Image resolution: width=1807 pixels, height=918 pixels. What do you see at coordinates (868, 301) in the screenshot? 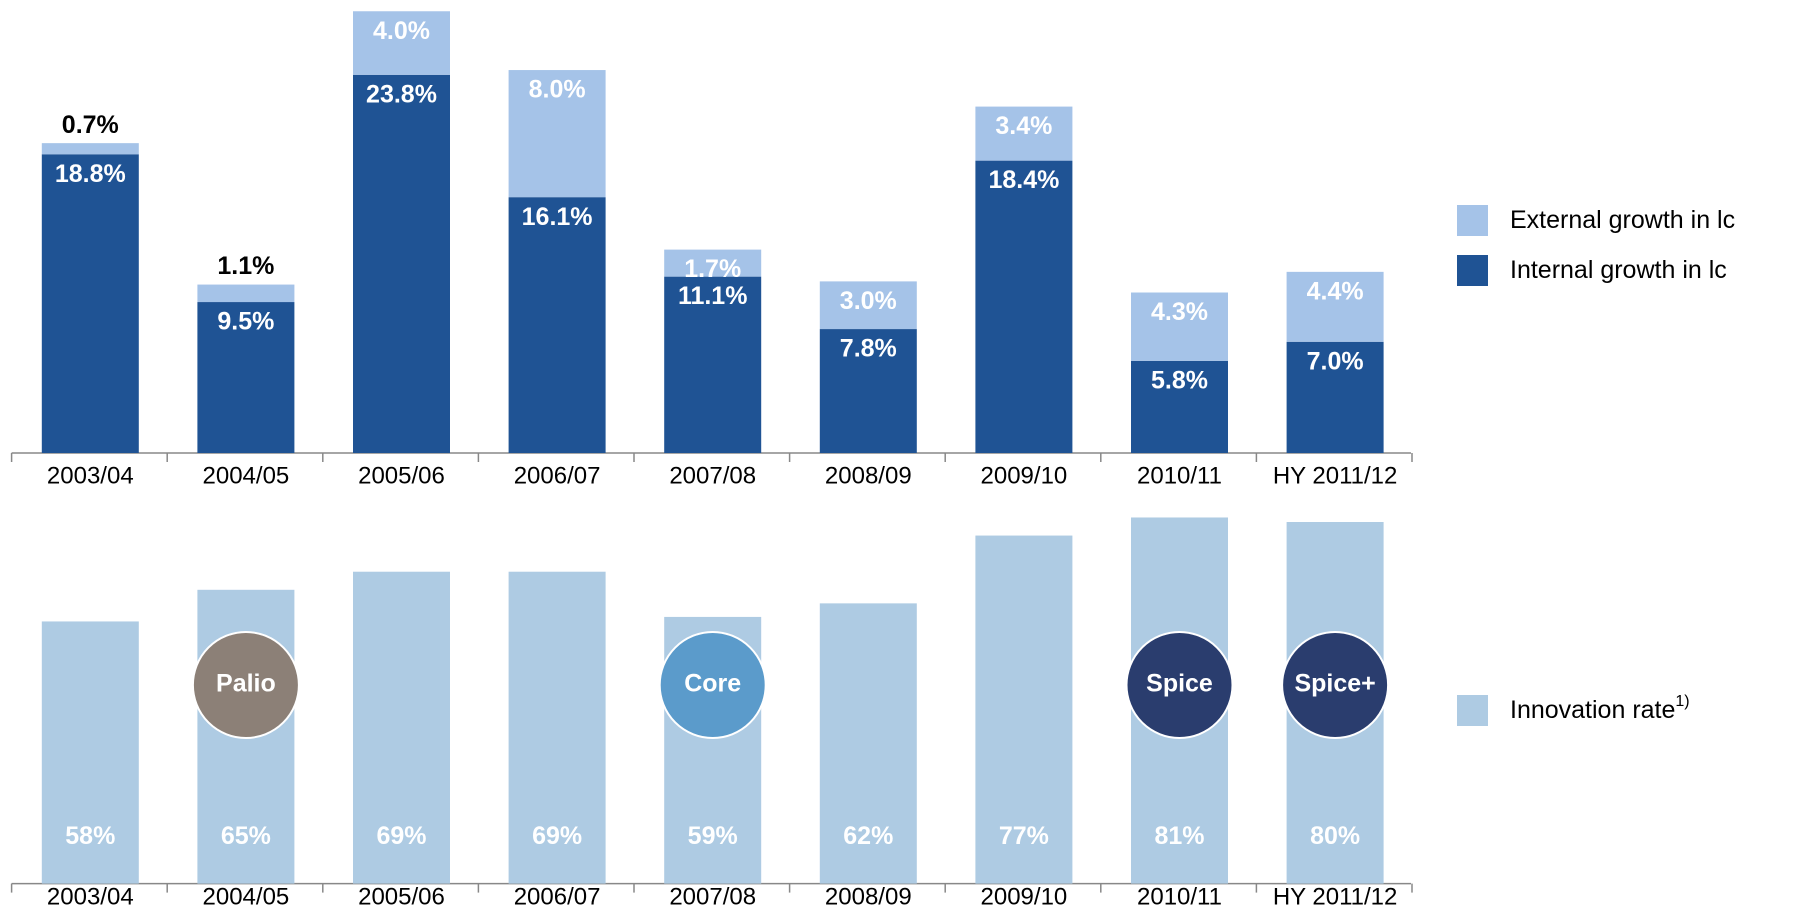
I see `value-label: 3.0%` at bounding box center [868, 301].